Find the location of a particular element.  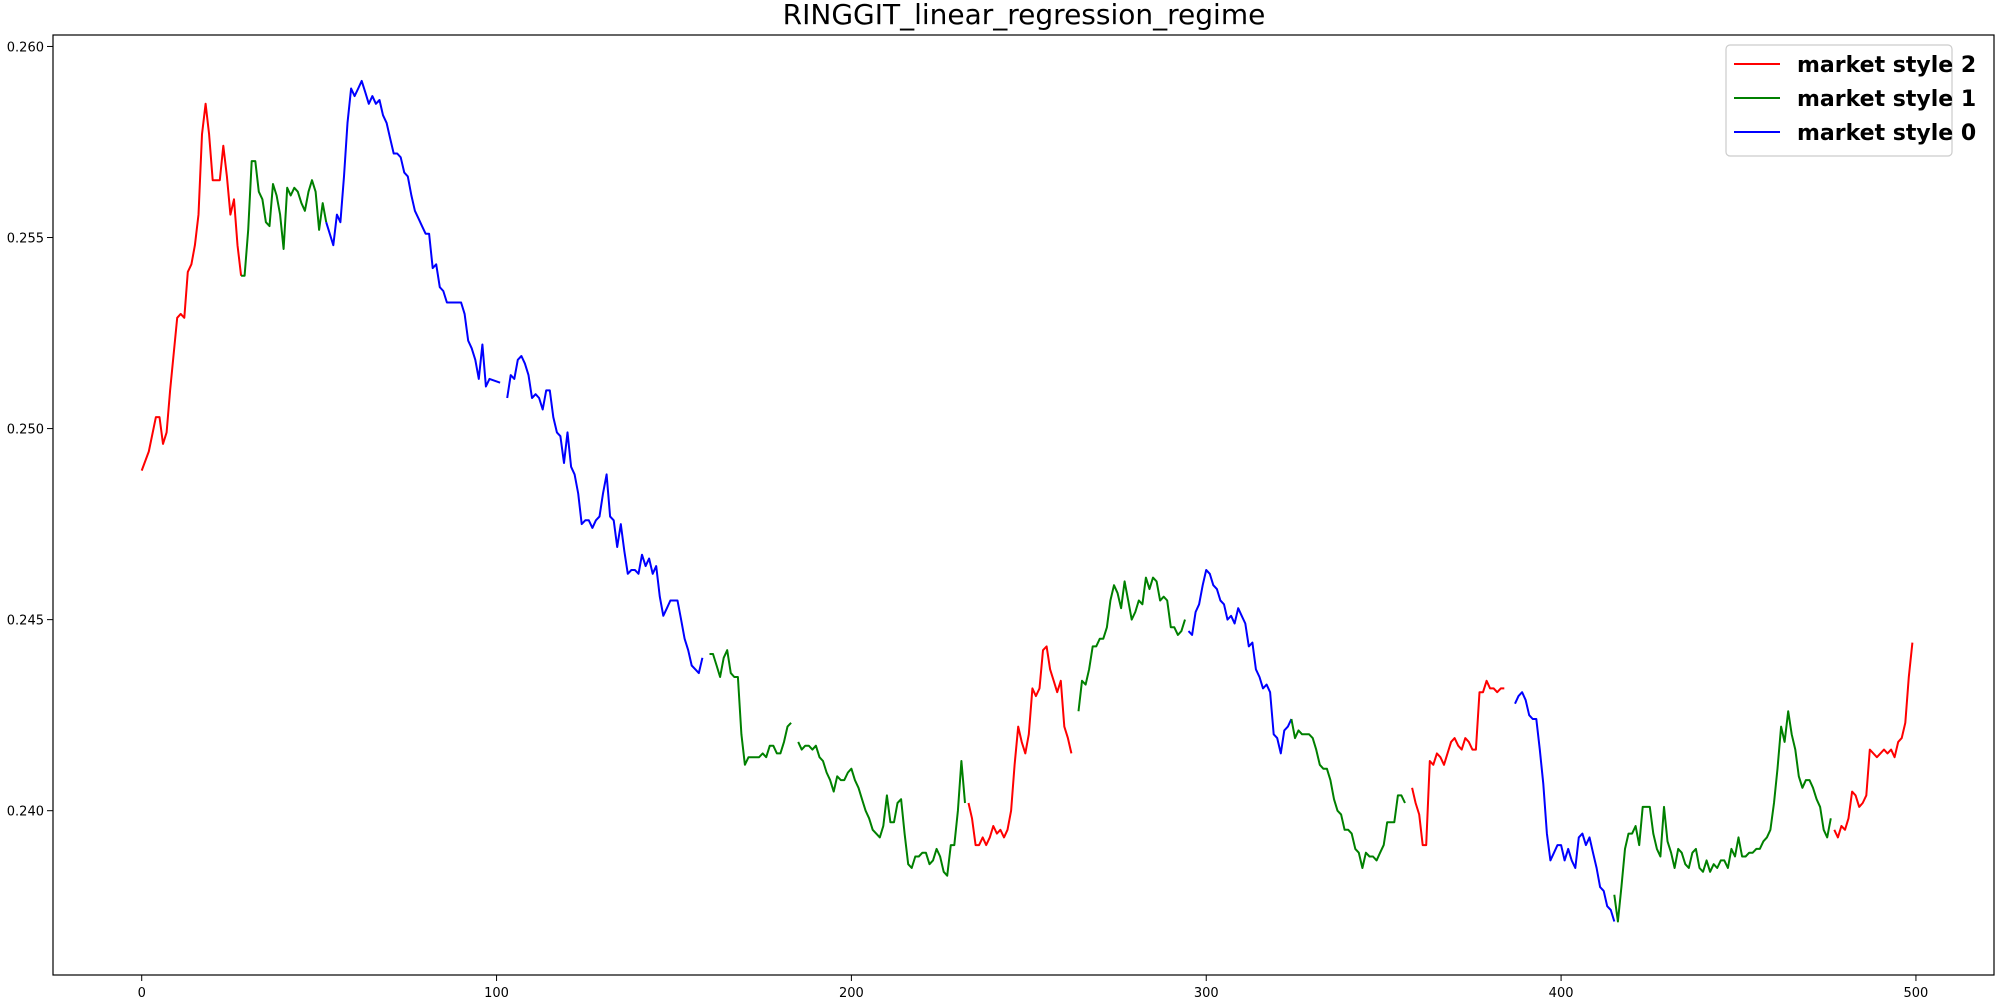

legend-label: market style 1 is located at coordinates (1886, 99).